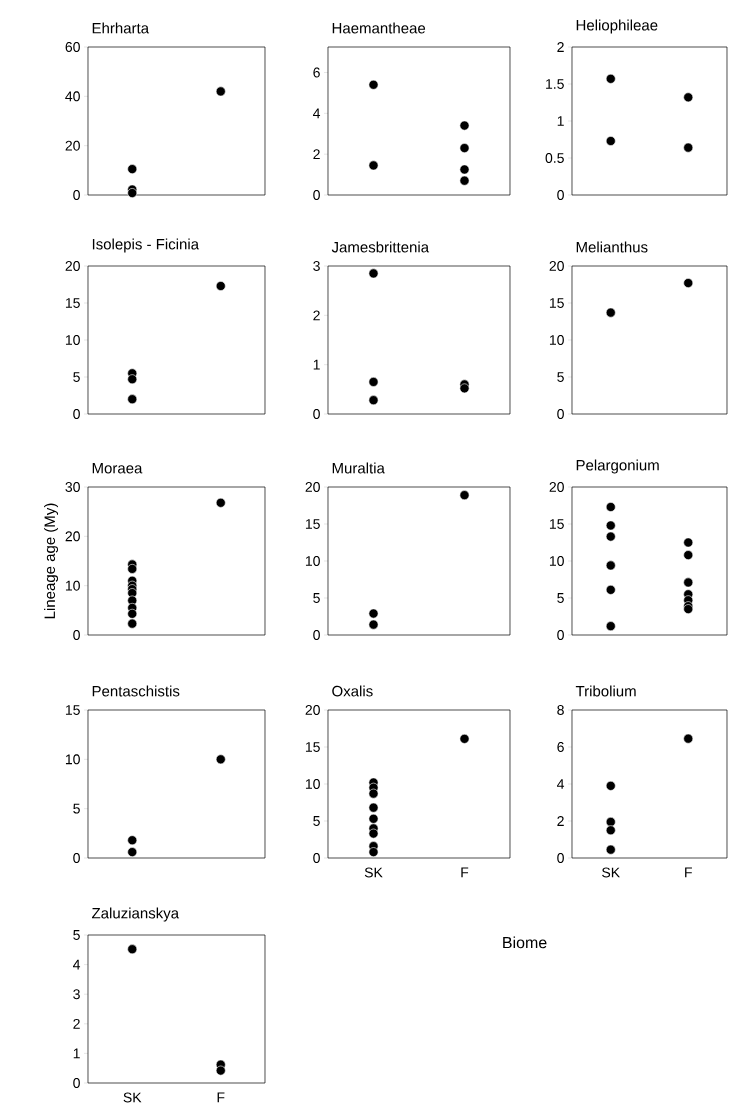 The width and height of the screenshot is (730, 1114). What do you see at coordinates (379, 28) in the screenshot?
I see `chart-title: Haemantheae` at bounding box center [379, 28].